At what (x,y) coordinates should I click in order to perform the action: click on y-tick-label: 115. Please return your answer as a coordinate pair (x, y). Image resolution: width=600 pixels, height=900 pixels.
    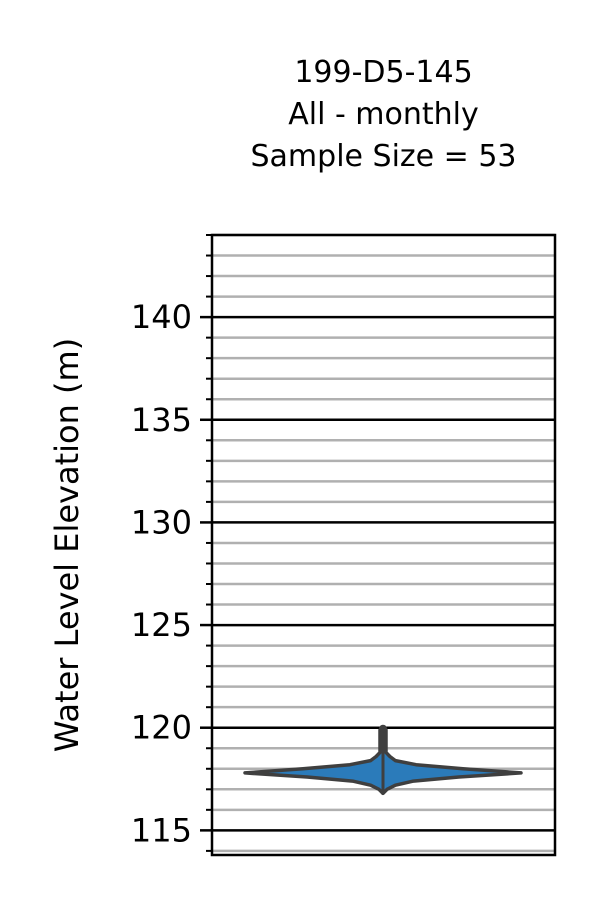
    Looking at the image, I should click on (161, 830).